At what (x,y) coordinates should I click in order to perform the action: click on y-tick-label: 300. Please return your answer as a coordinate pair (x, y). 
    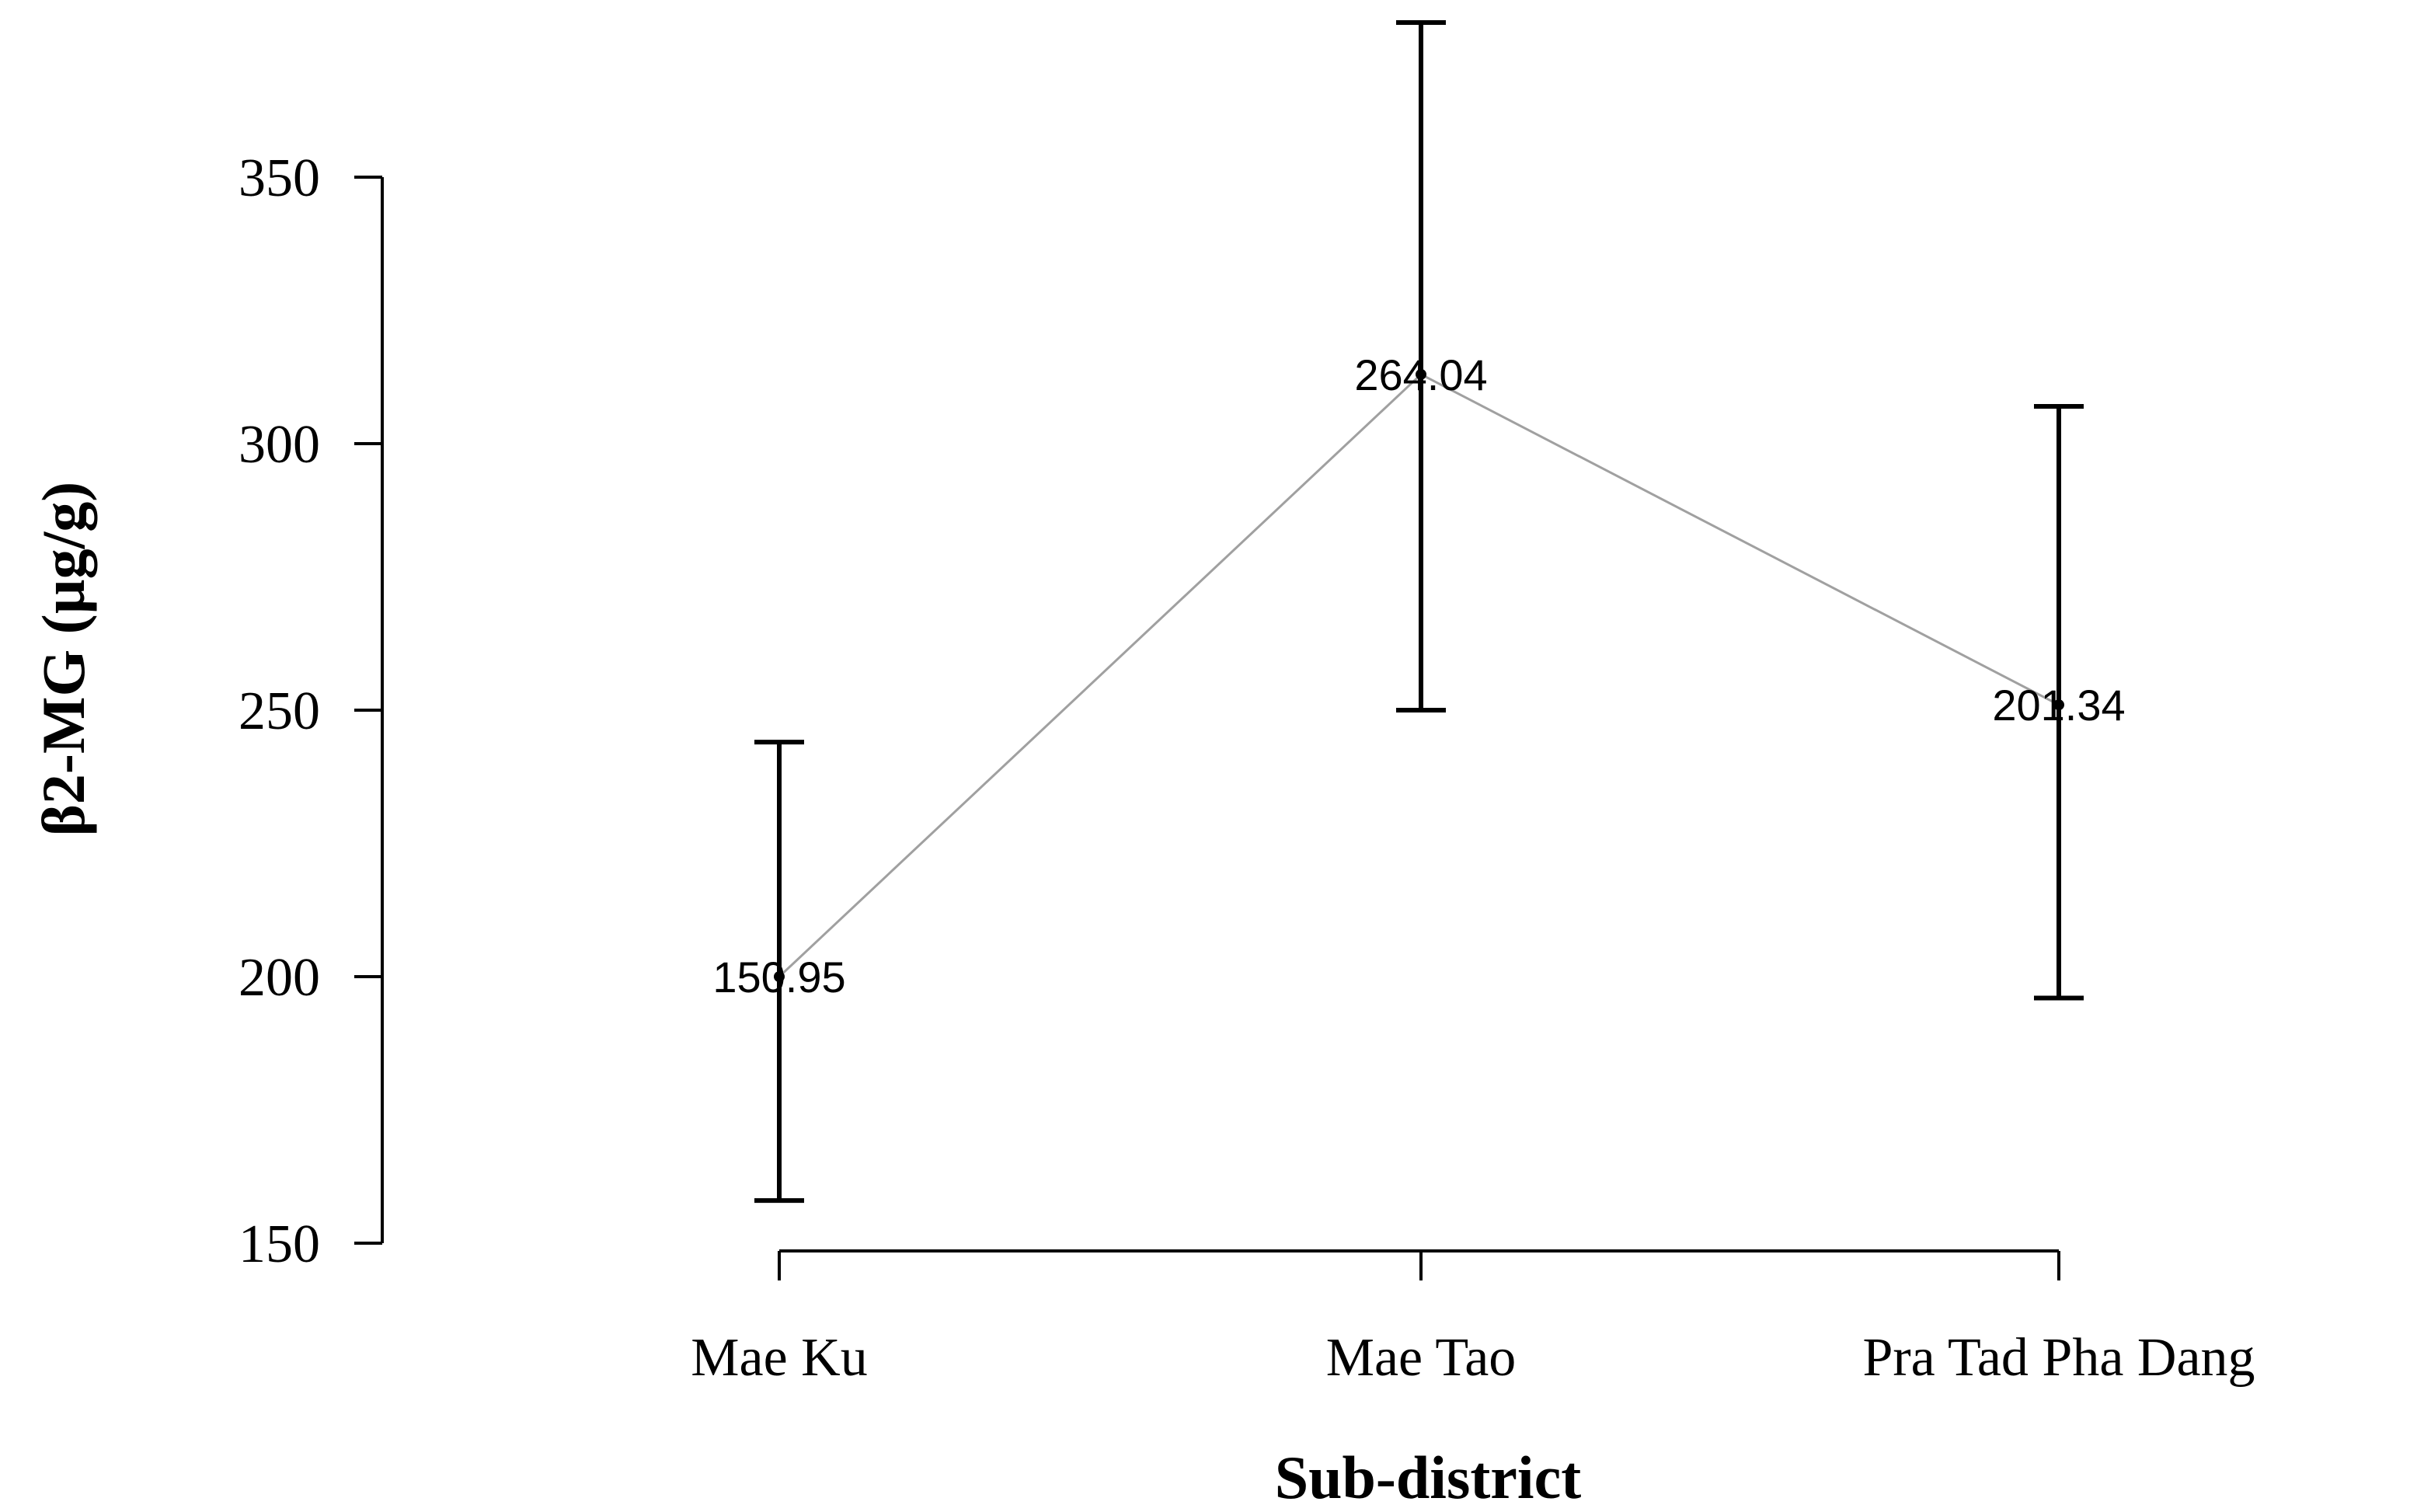
    Looking at the image, I should click on (279, 445).